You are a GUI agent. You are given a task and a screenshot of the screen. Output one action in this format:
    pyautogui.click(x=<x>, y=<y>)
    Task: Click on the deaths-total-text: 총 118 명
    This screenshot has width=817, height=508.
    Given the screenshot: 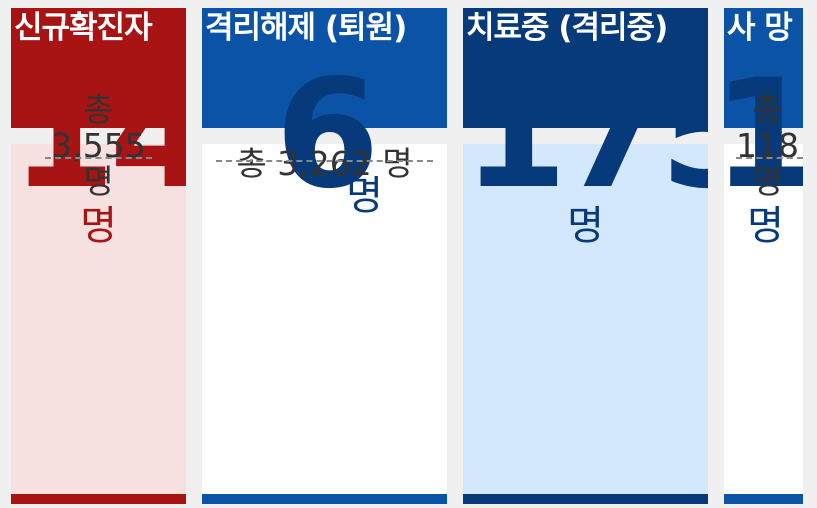 What is the action you would take?
    pyautogui.click(x=767, y=145)
    